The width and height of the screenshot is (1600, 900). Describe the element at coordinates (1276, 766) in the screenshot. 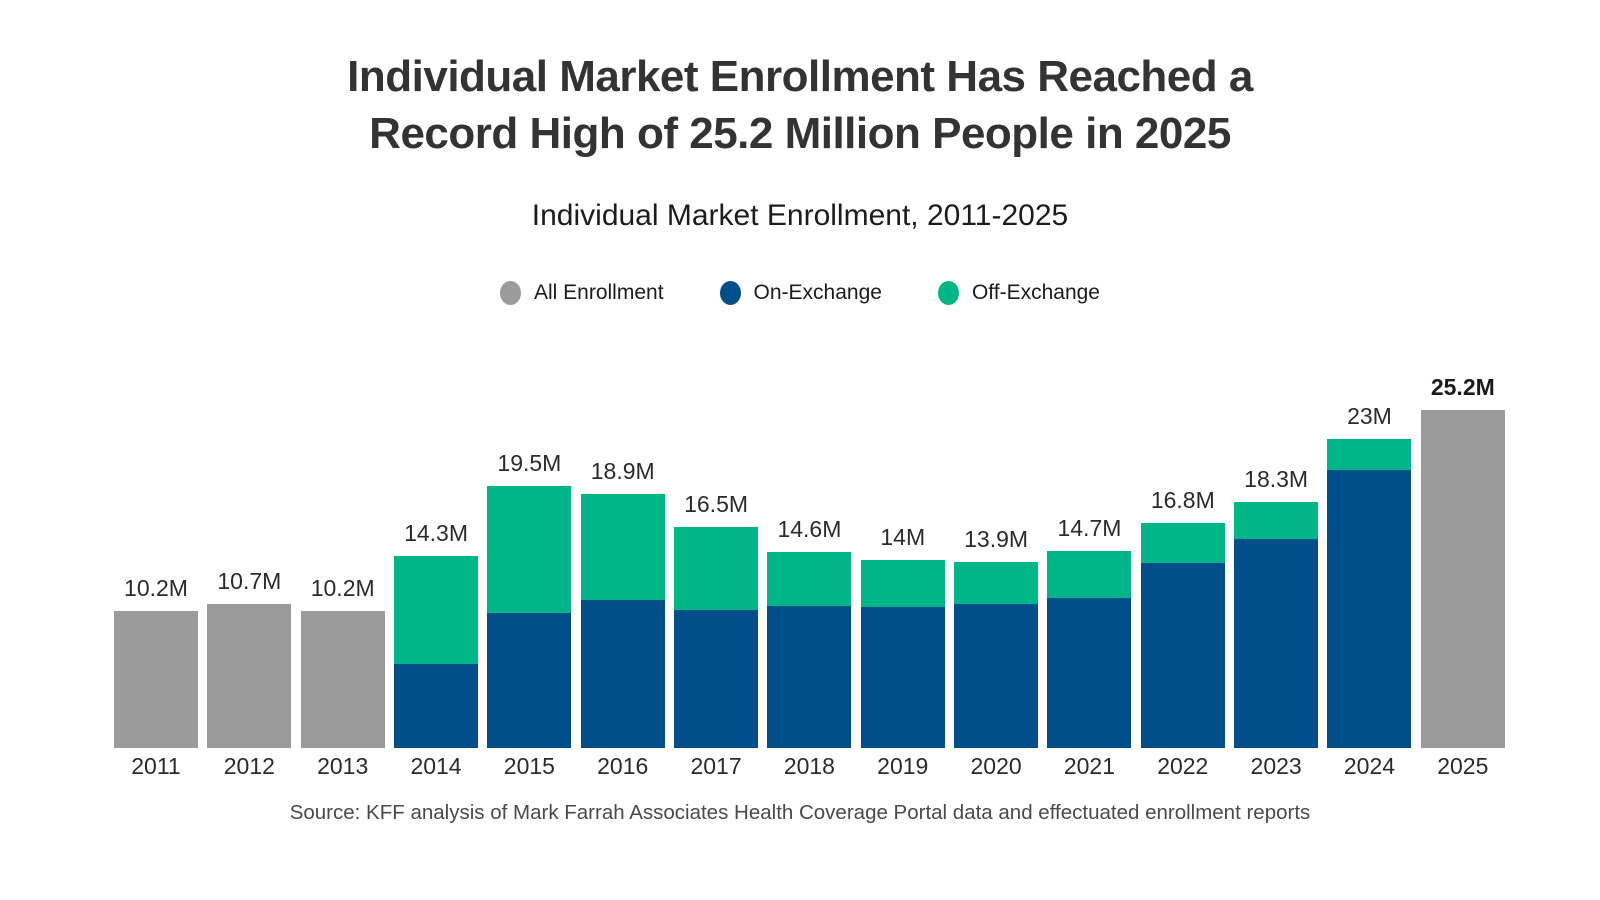

I see `x-tick-2023: 2023` at that location.